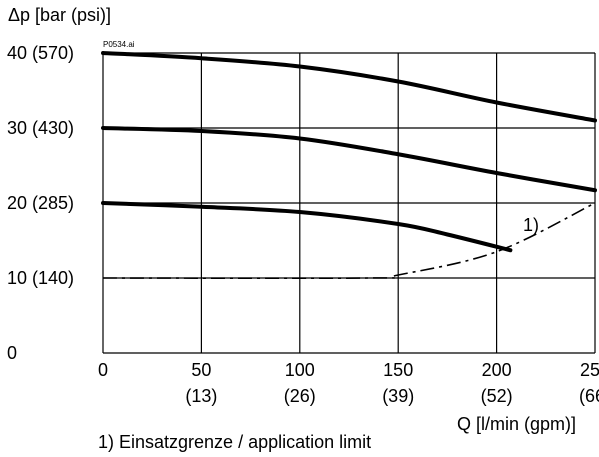 This screenshot has height=457, width=599. Describe the element at coordinates (497, 370) in the screenshot. I see `x-tick-label: 200` at that location.